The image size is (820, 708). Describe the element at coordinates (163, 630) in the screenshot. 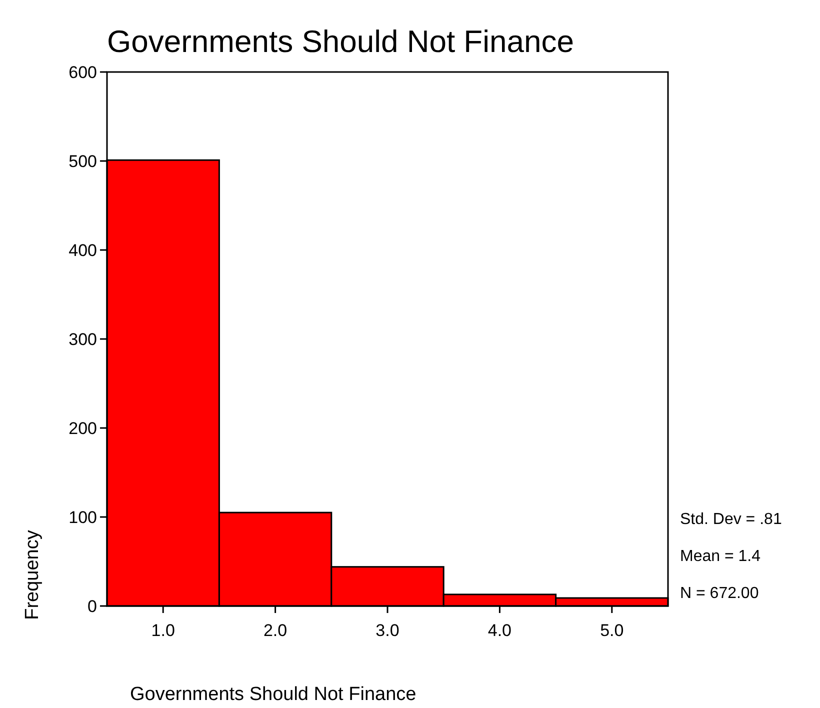

I see `x-tick-label: 1.0` at that location.